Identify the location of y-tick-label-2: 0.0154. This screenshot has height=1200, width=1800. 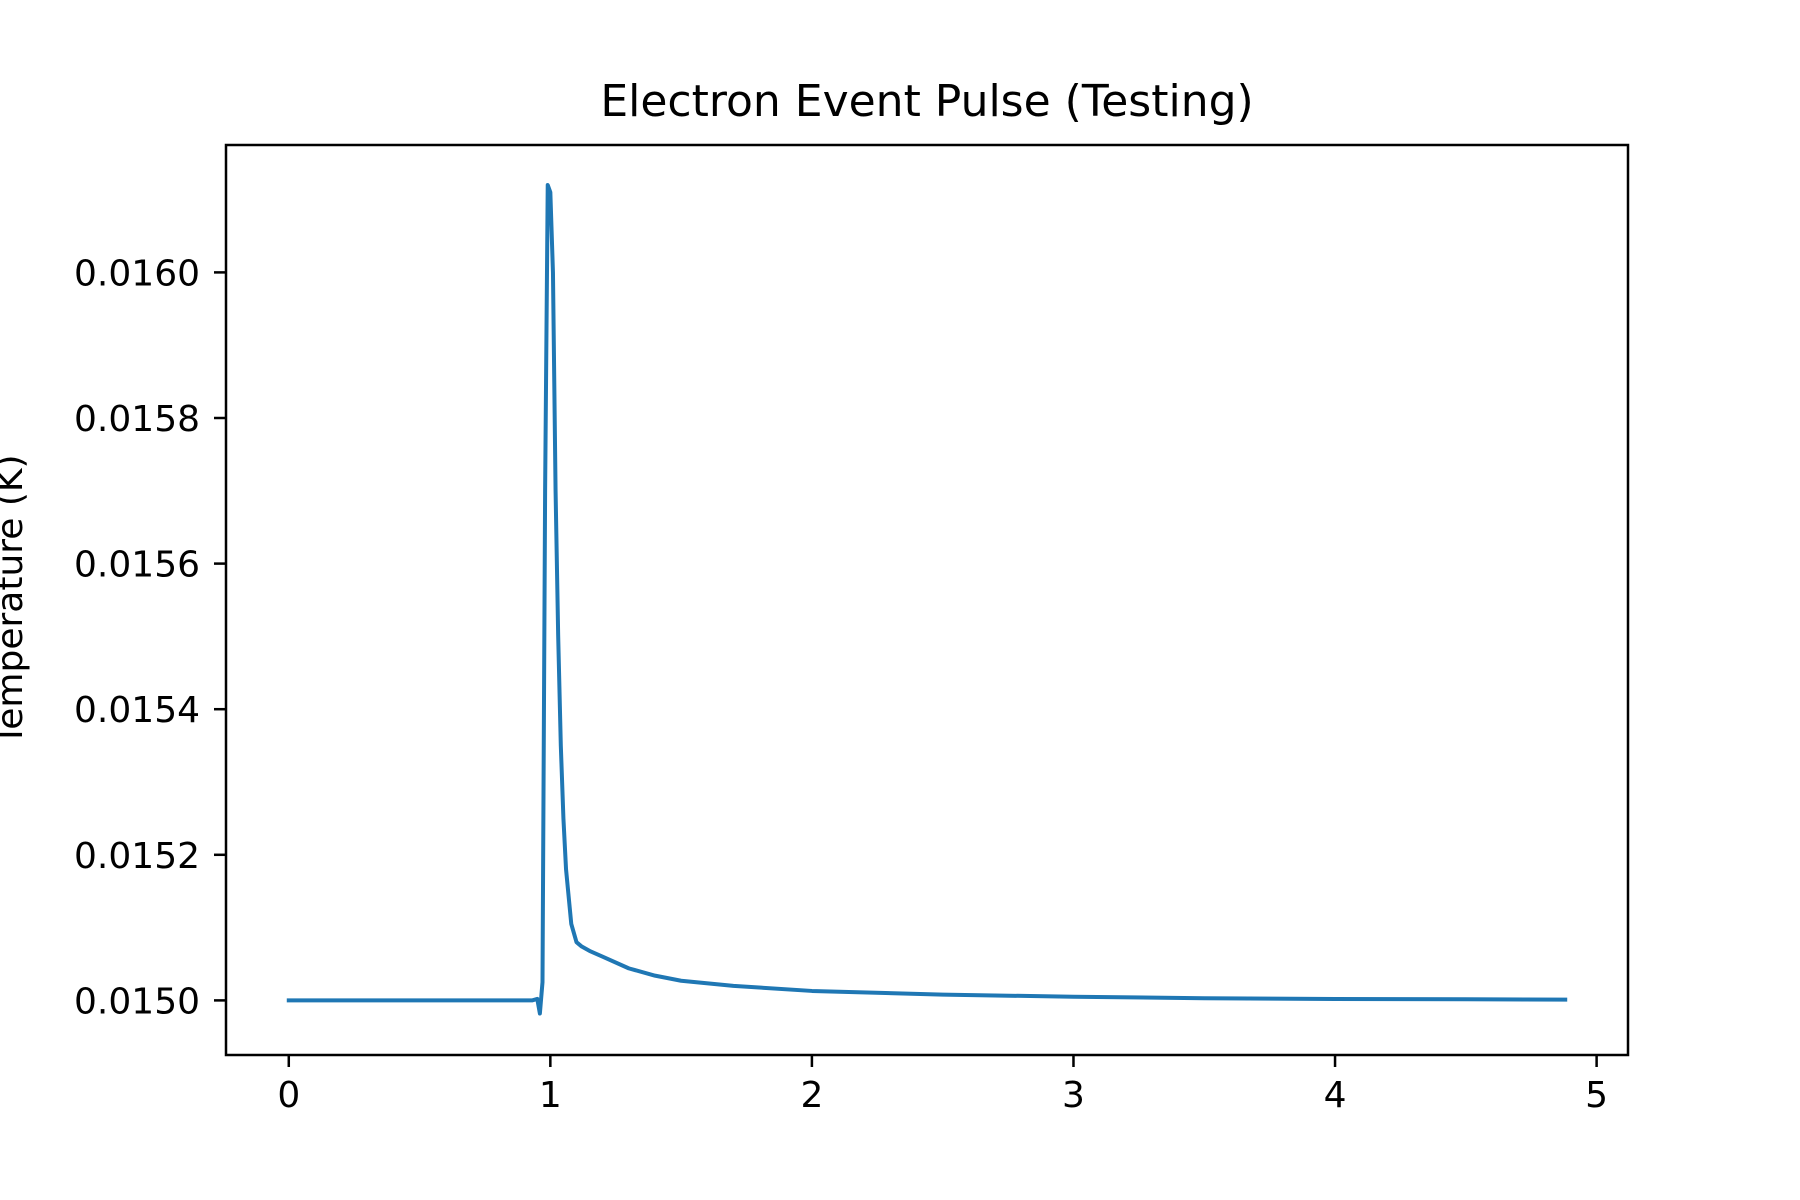
(137, 710).